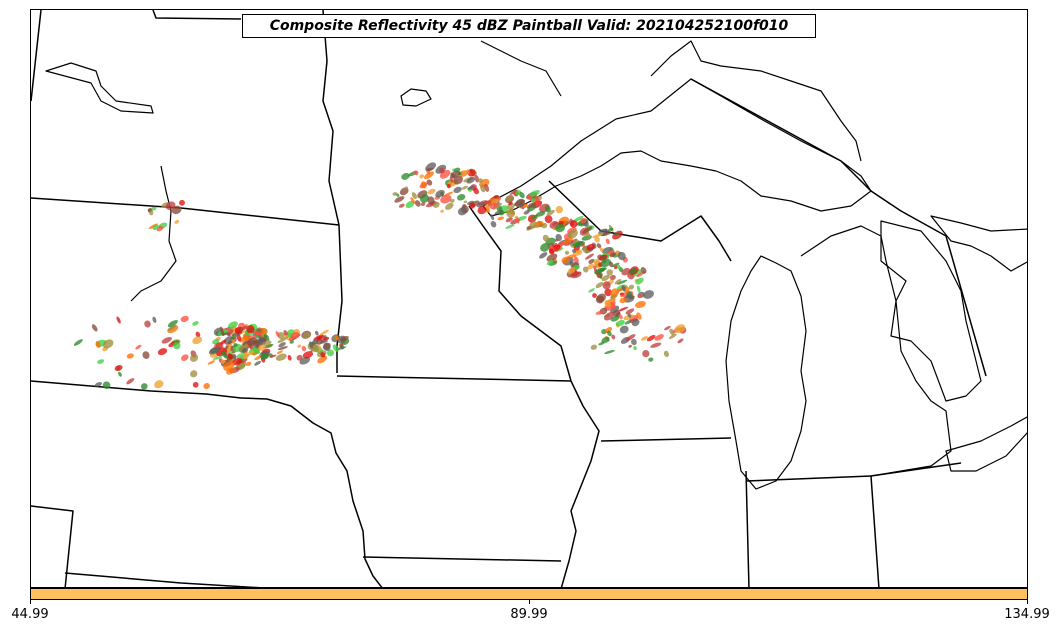  Describe the element at coordinates (666, 439) in the screenshot. I see `border-wi-il` at that location.